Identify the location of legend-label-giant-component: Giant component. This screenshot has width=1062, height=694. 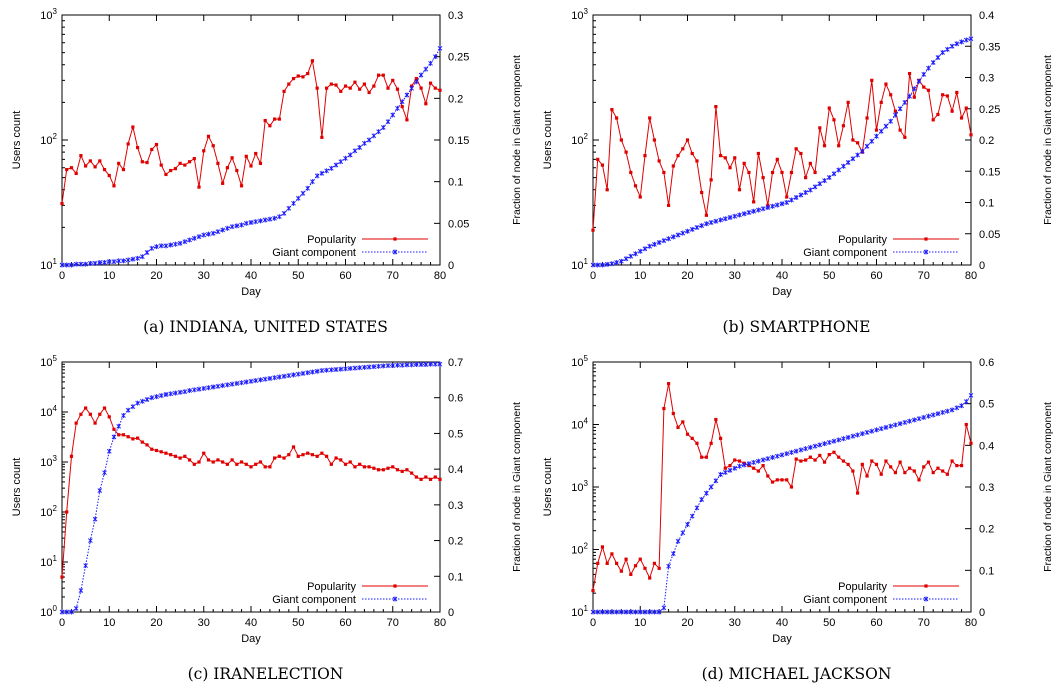
(314, 600).